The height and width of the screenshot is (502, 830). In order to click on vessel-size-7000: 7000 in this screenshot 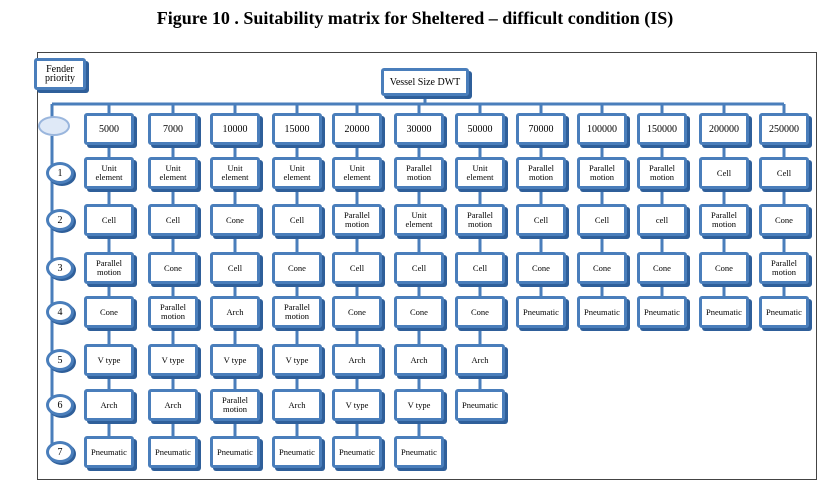, I will do `click(173, 129)`.